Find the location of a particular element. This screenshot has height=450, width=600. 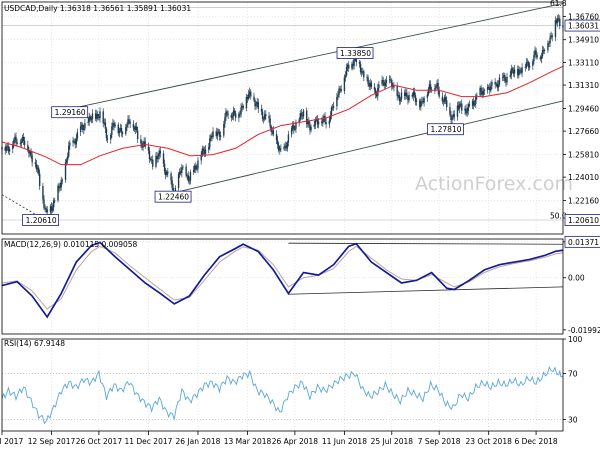

macd-trendline-lower is located at coordinates (426, 290).